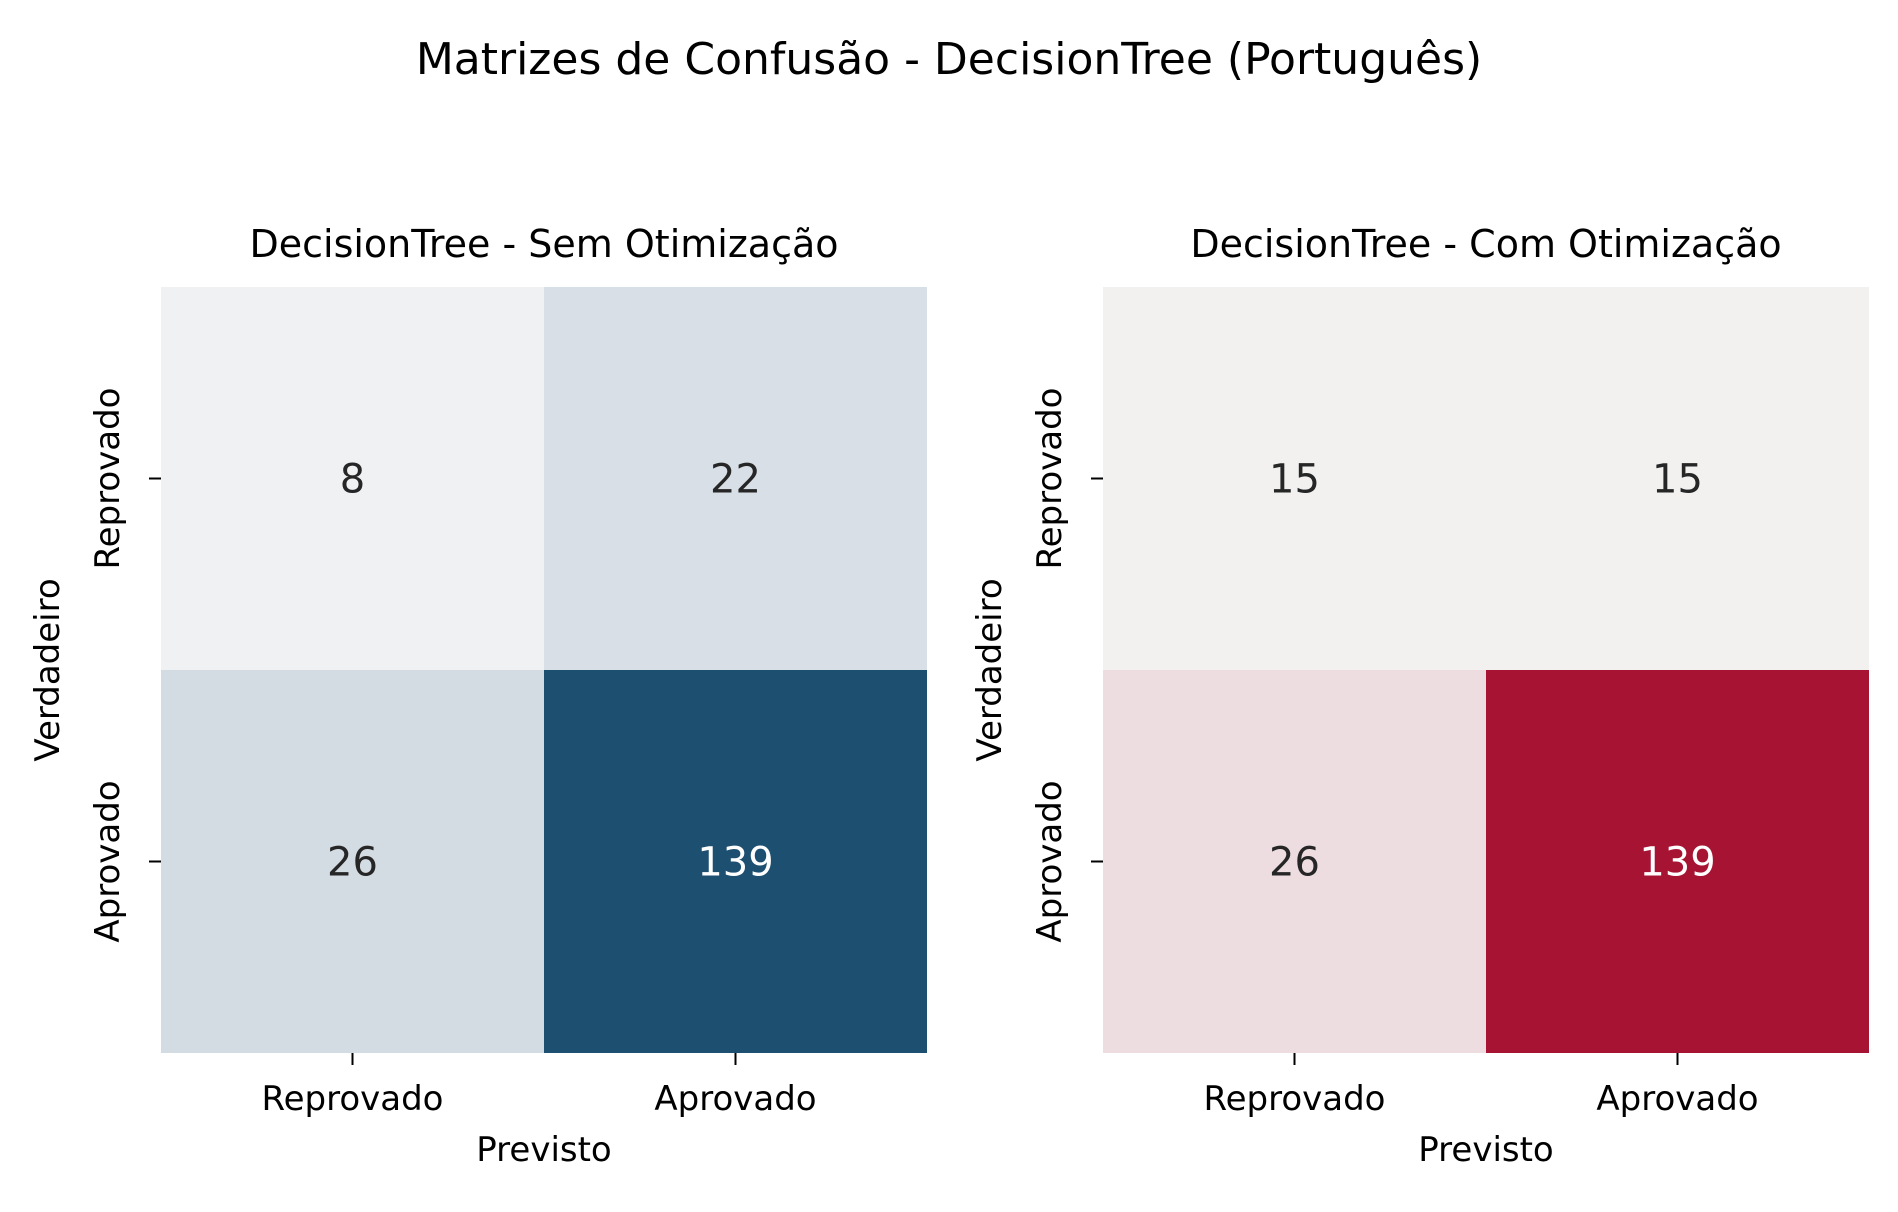 The width and height of the screenshot is (1898, 1212). What do you see at coordinates (543, 244) in the screenshot?
I see `heatmap-title: DecisionTree - Sem Otimização` at bounding box center [543, 244].